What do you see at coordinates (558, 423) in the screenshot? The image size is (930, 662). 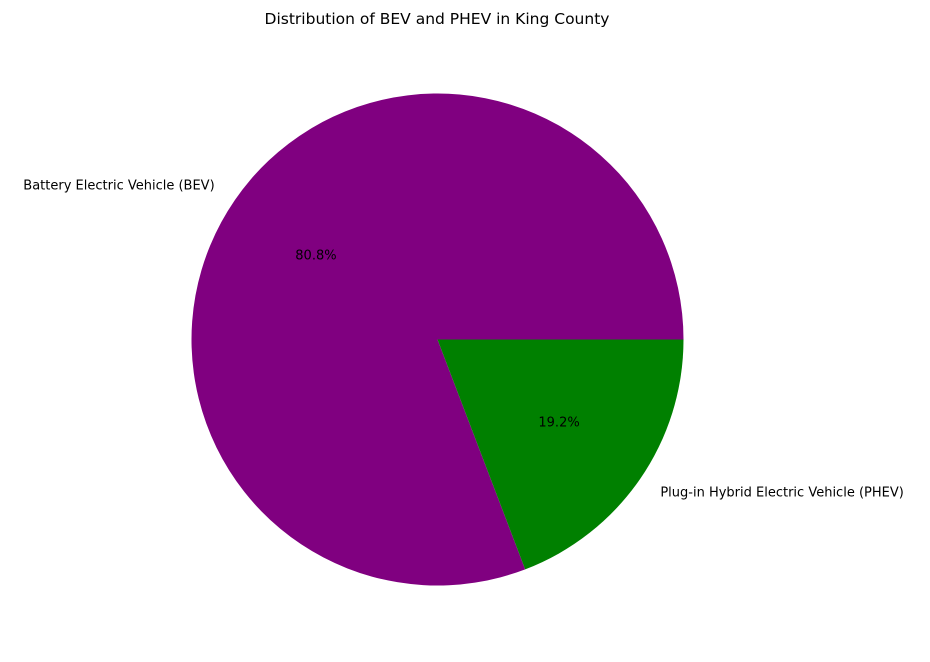 I see `slice-percentage-label: 19.2%` at bounding box center [558, 423].